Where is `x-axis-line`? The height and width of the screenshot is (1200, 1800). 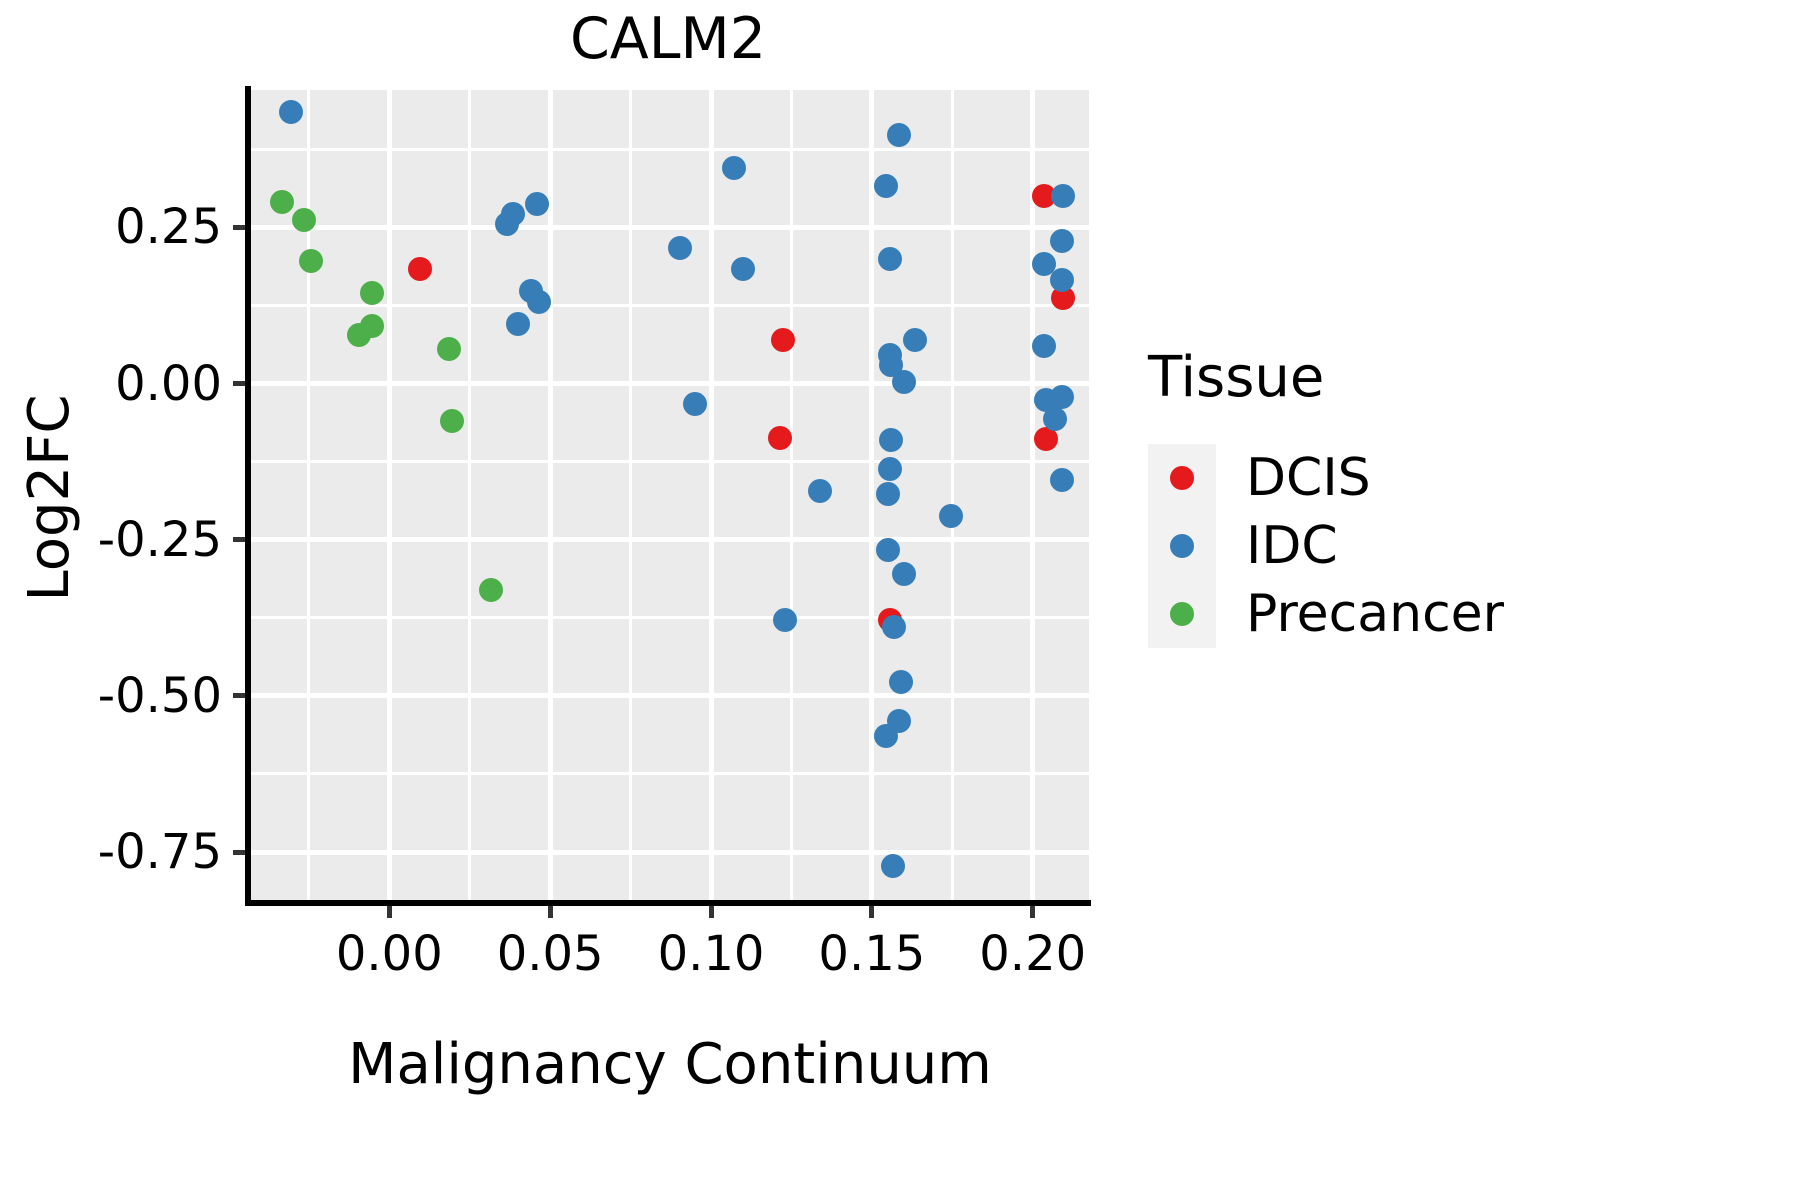 x-axis-line is located at coordinates (668, 903).